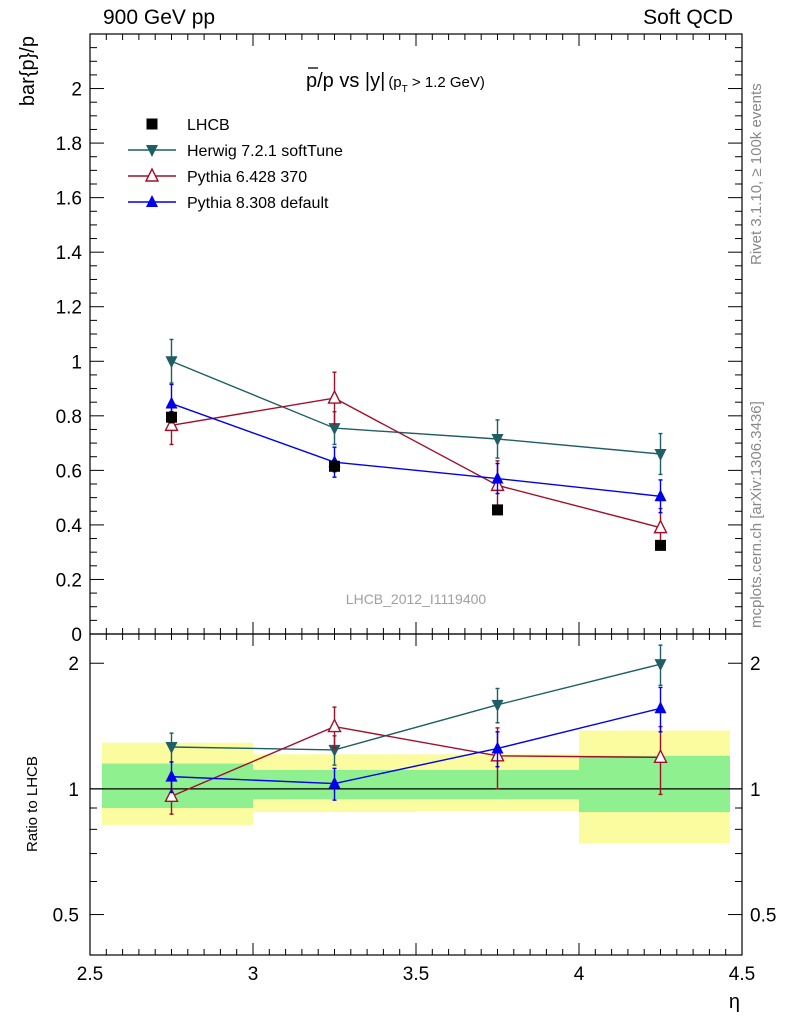 The image size is (786, 1024). What do you see at coordinates (265, 151) in the screenshot?
I see `legend-label: Herwig 7.2.1 softTune` at bounding box center [265, 151].